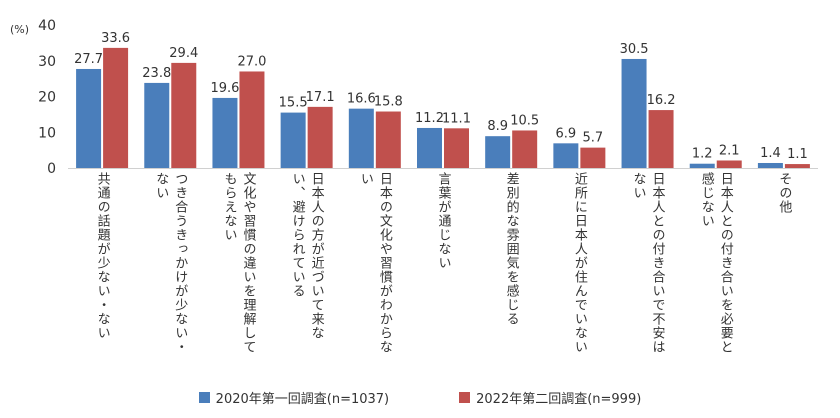 This screenshot has width=840, height=418. What do you see at coordinates (559, 399) in the screenshot?
I see `legend-label-2022: 2022年第二回調査(n=999)` at bounding box center [559, 399].